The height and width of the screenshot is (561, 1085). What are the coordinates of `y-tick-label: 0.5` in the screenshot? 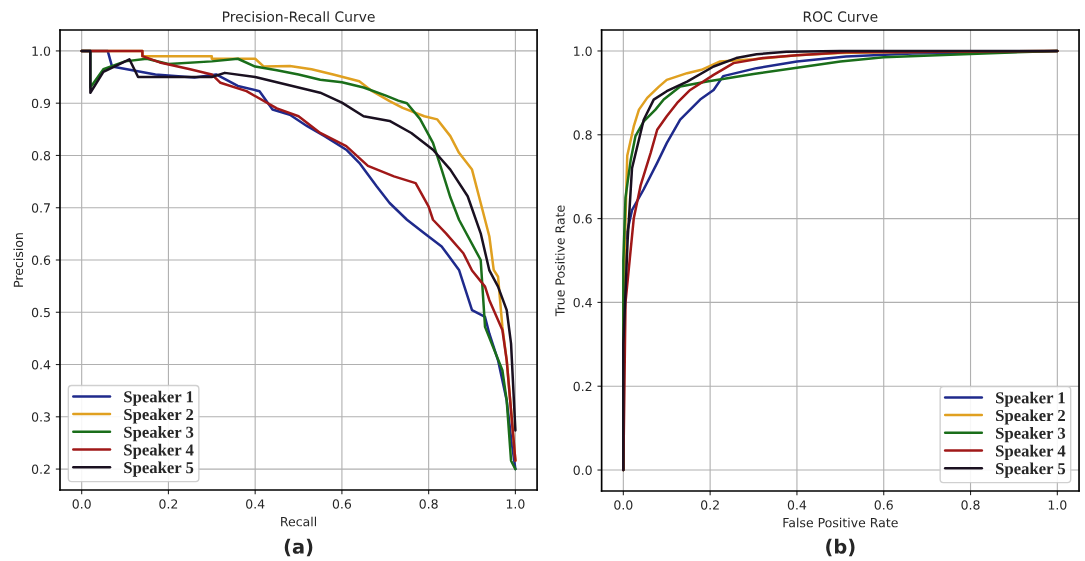 It's located at (40, 312).